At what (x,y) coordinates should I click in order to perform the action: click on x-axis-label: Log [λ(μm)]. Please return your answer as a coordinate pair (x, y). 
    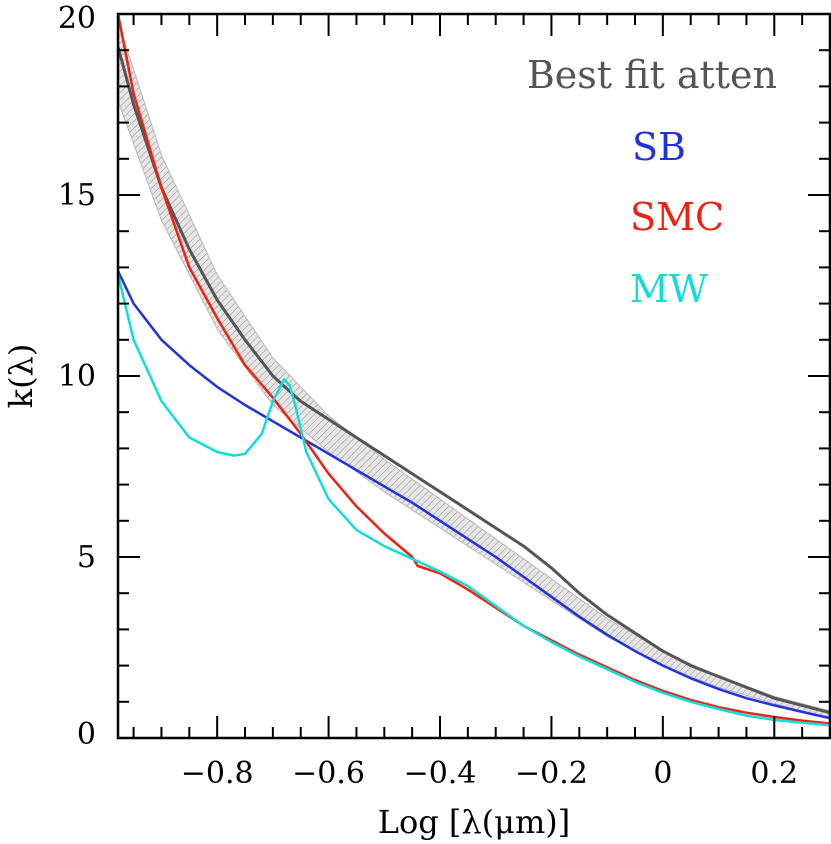
    Looking at the image, I should click on (474, 822).